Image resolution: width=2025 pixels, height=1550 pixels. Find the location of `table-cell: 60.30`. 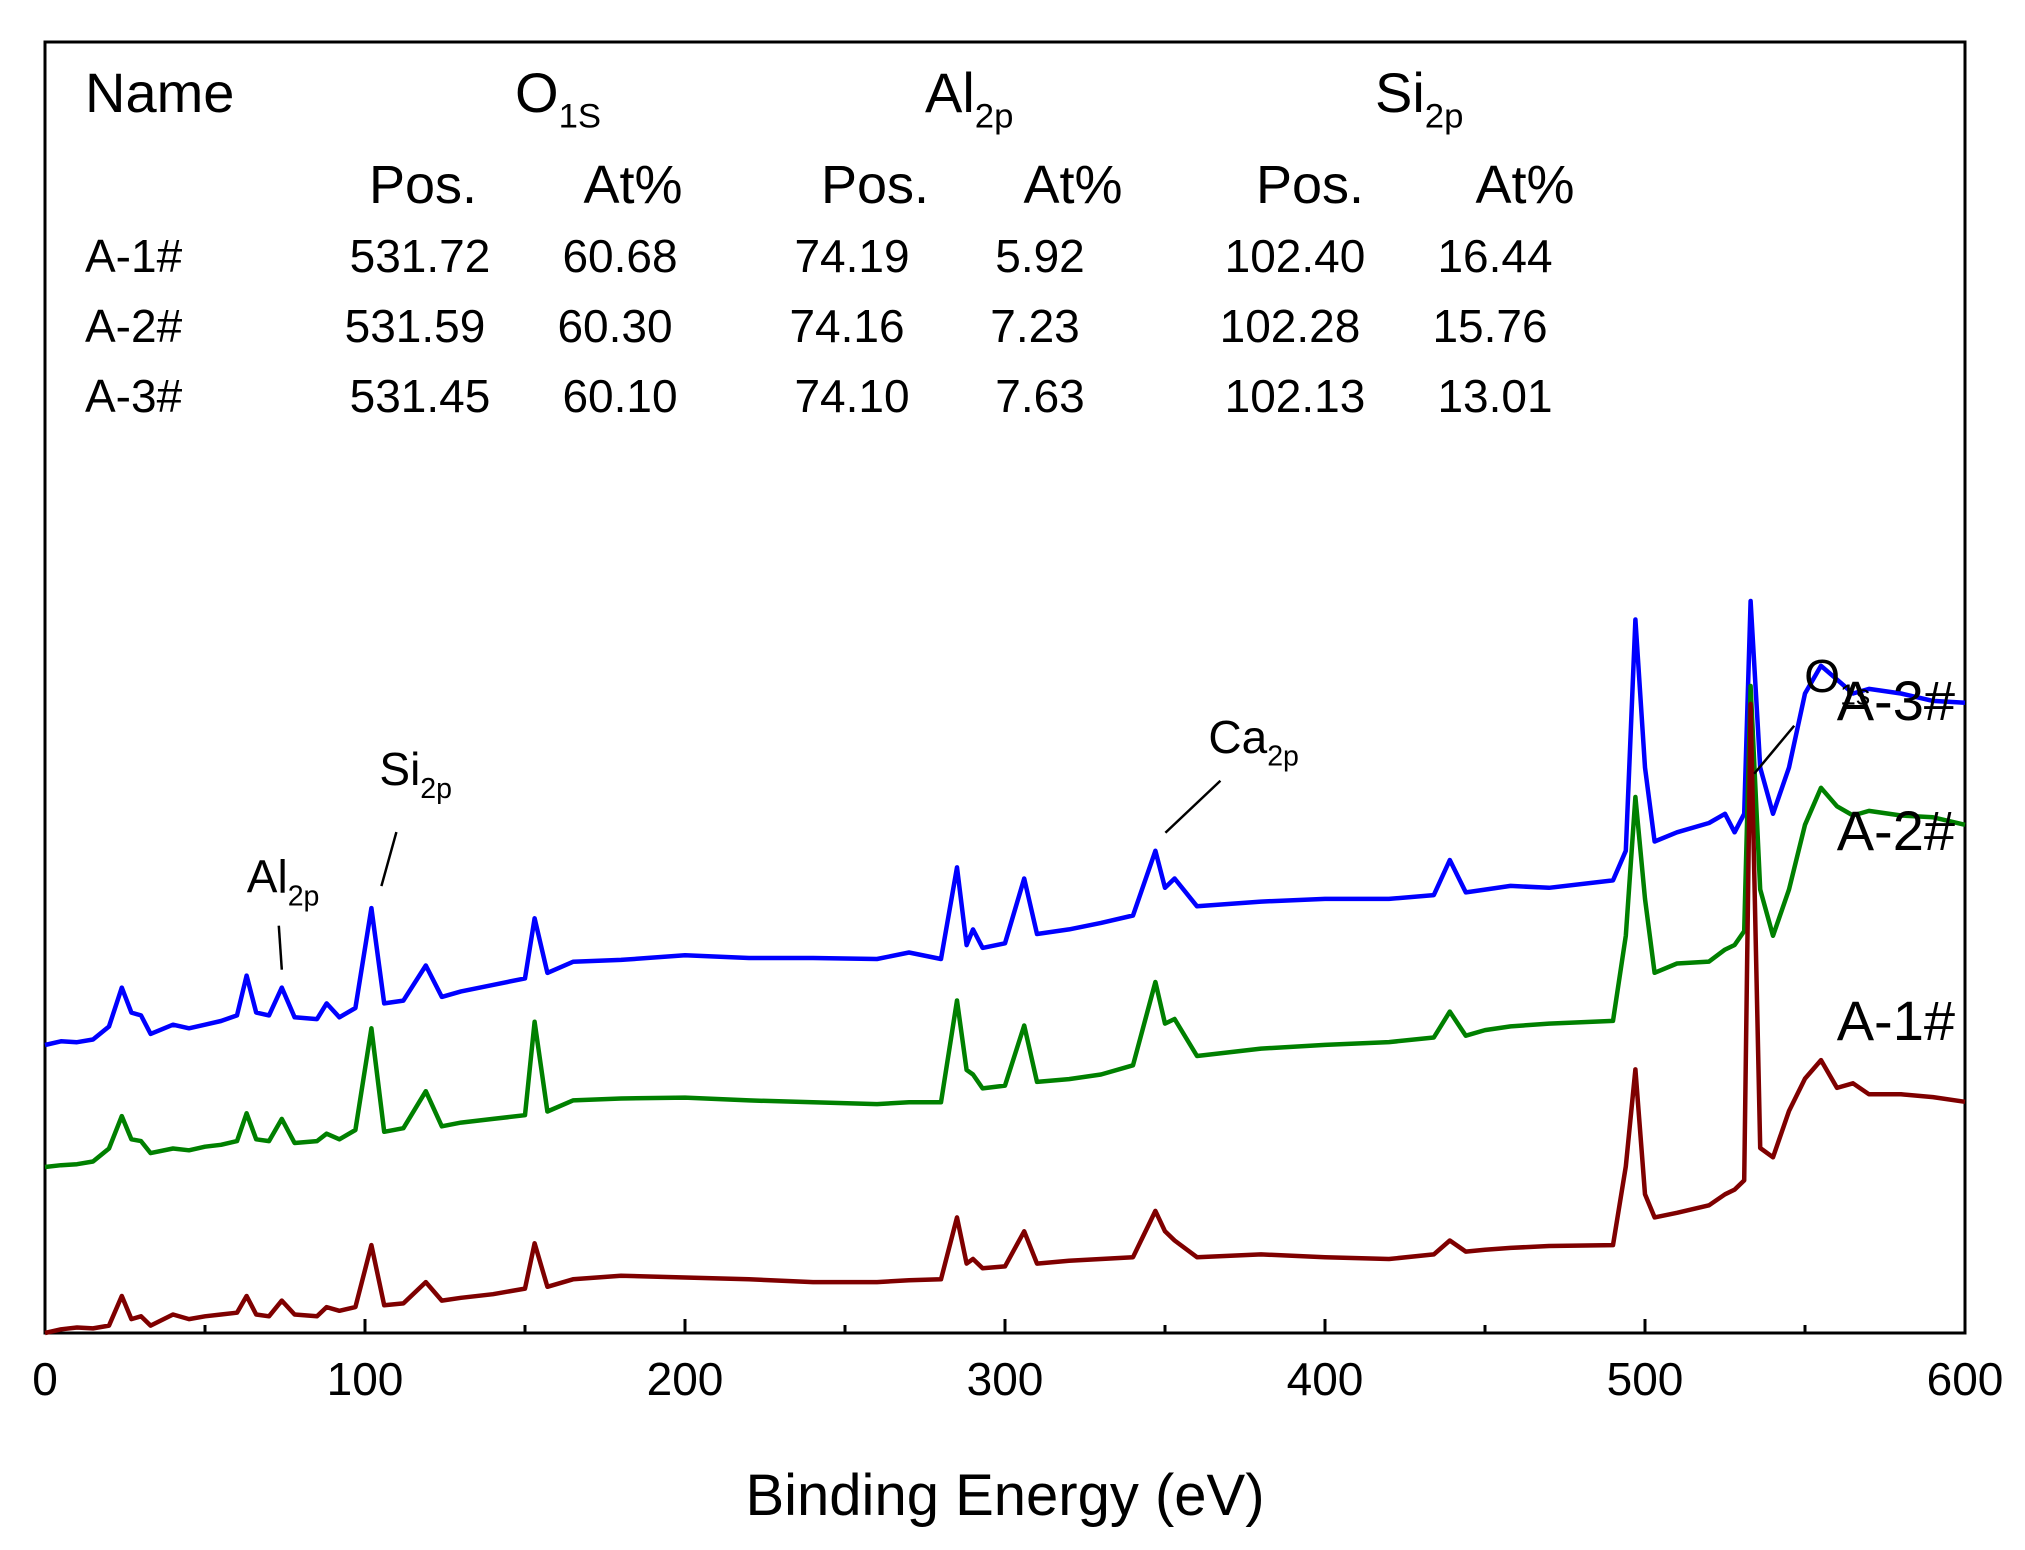

table-cell: 60.30 is located at coordinates (614, 326).